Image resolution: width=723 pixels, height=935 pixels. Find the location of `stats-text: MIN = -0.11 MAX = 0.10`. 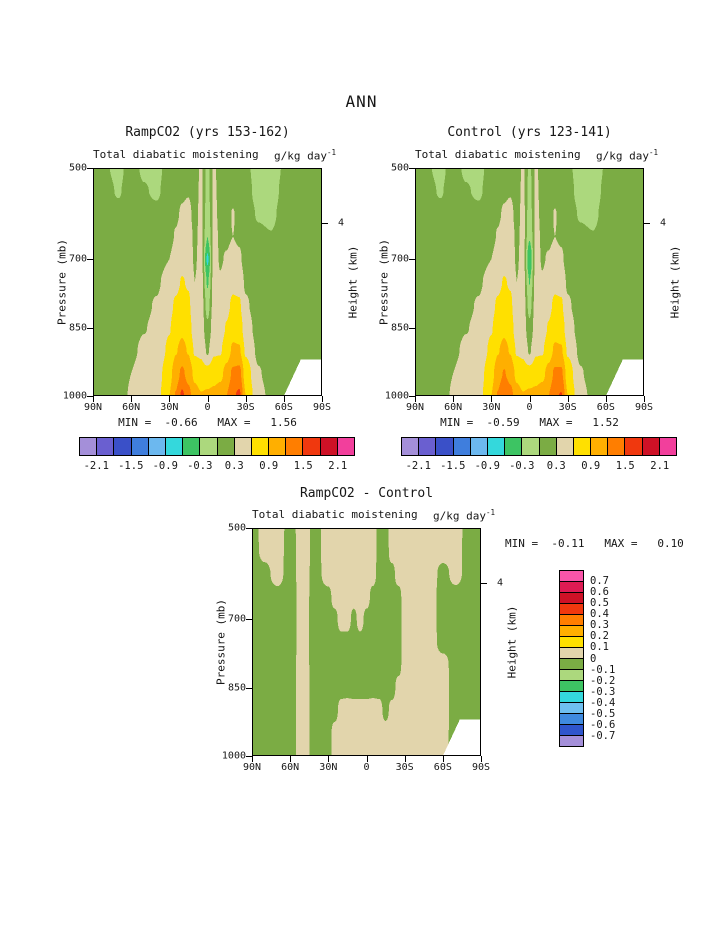

stats-text: MIN = -0.11 MAX = 0.10 is located at coordinates (594, 543).